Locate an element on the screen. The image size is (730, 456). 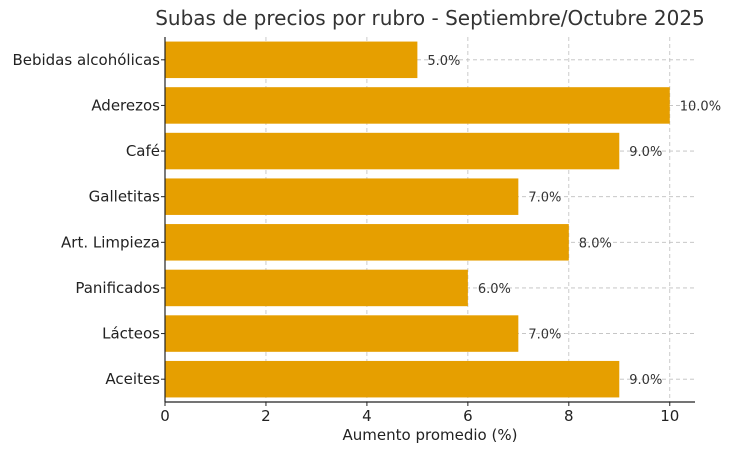
x-tick-label: 10 is located at coordinates (669, 416).